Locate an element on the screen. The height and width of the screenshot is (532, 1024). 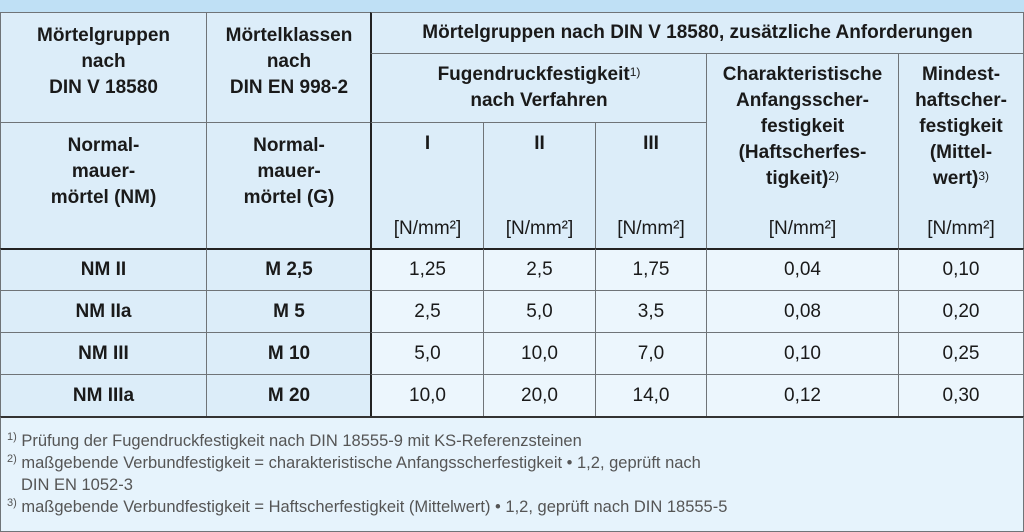
table-cell-char: 0,08 is located at coordinates (802, 311).